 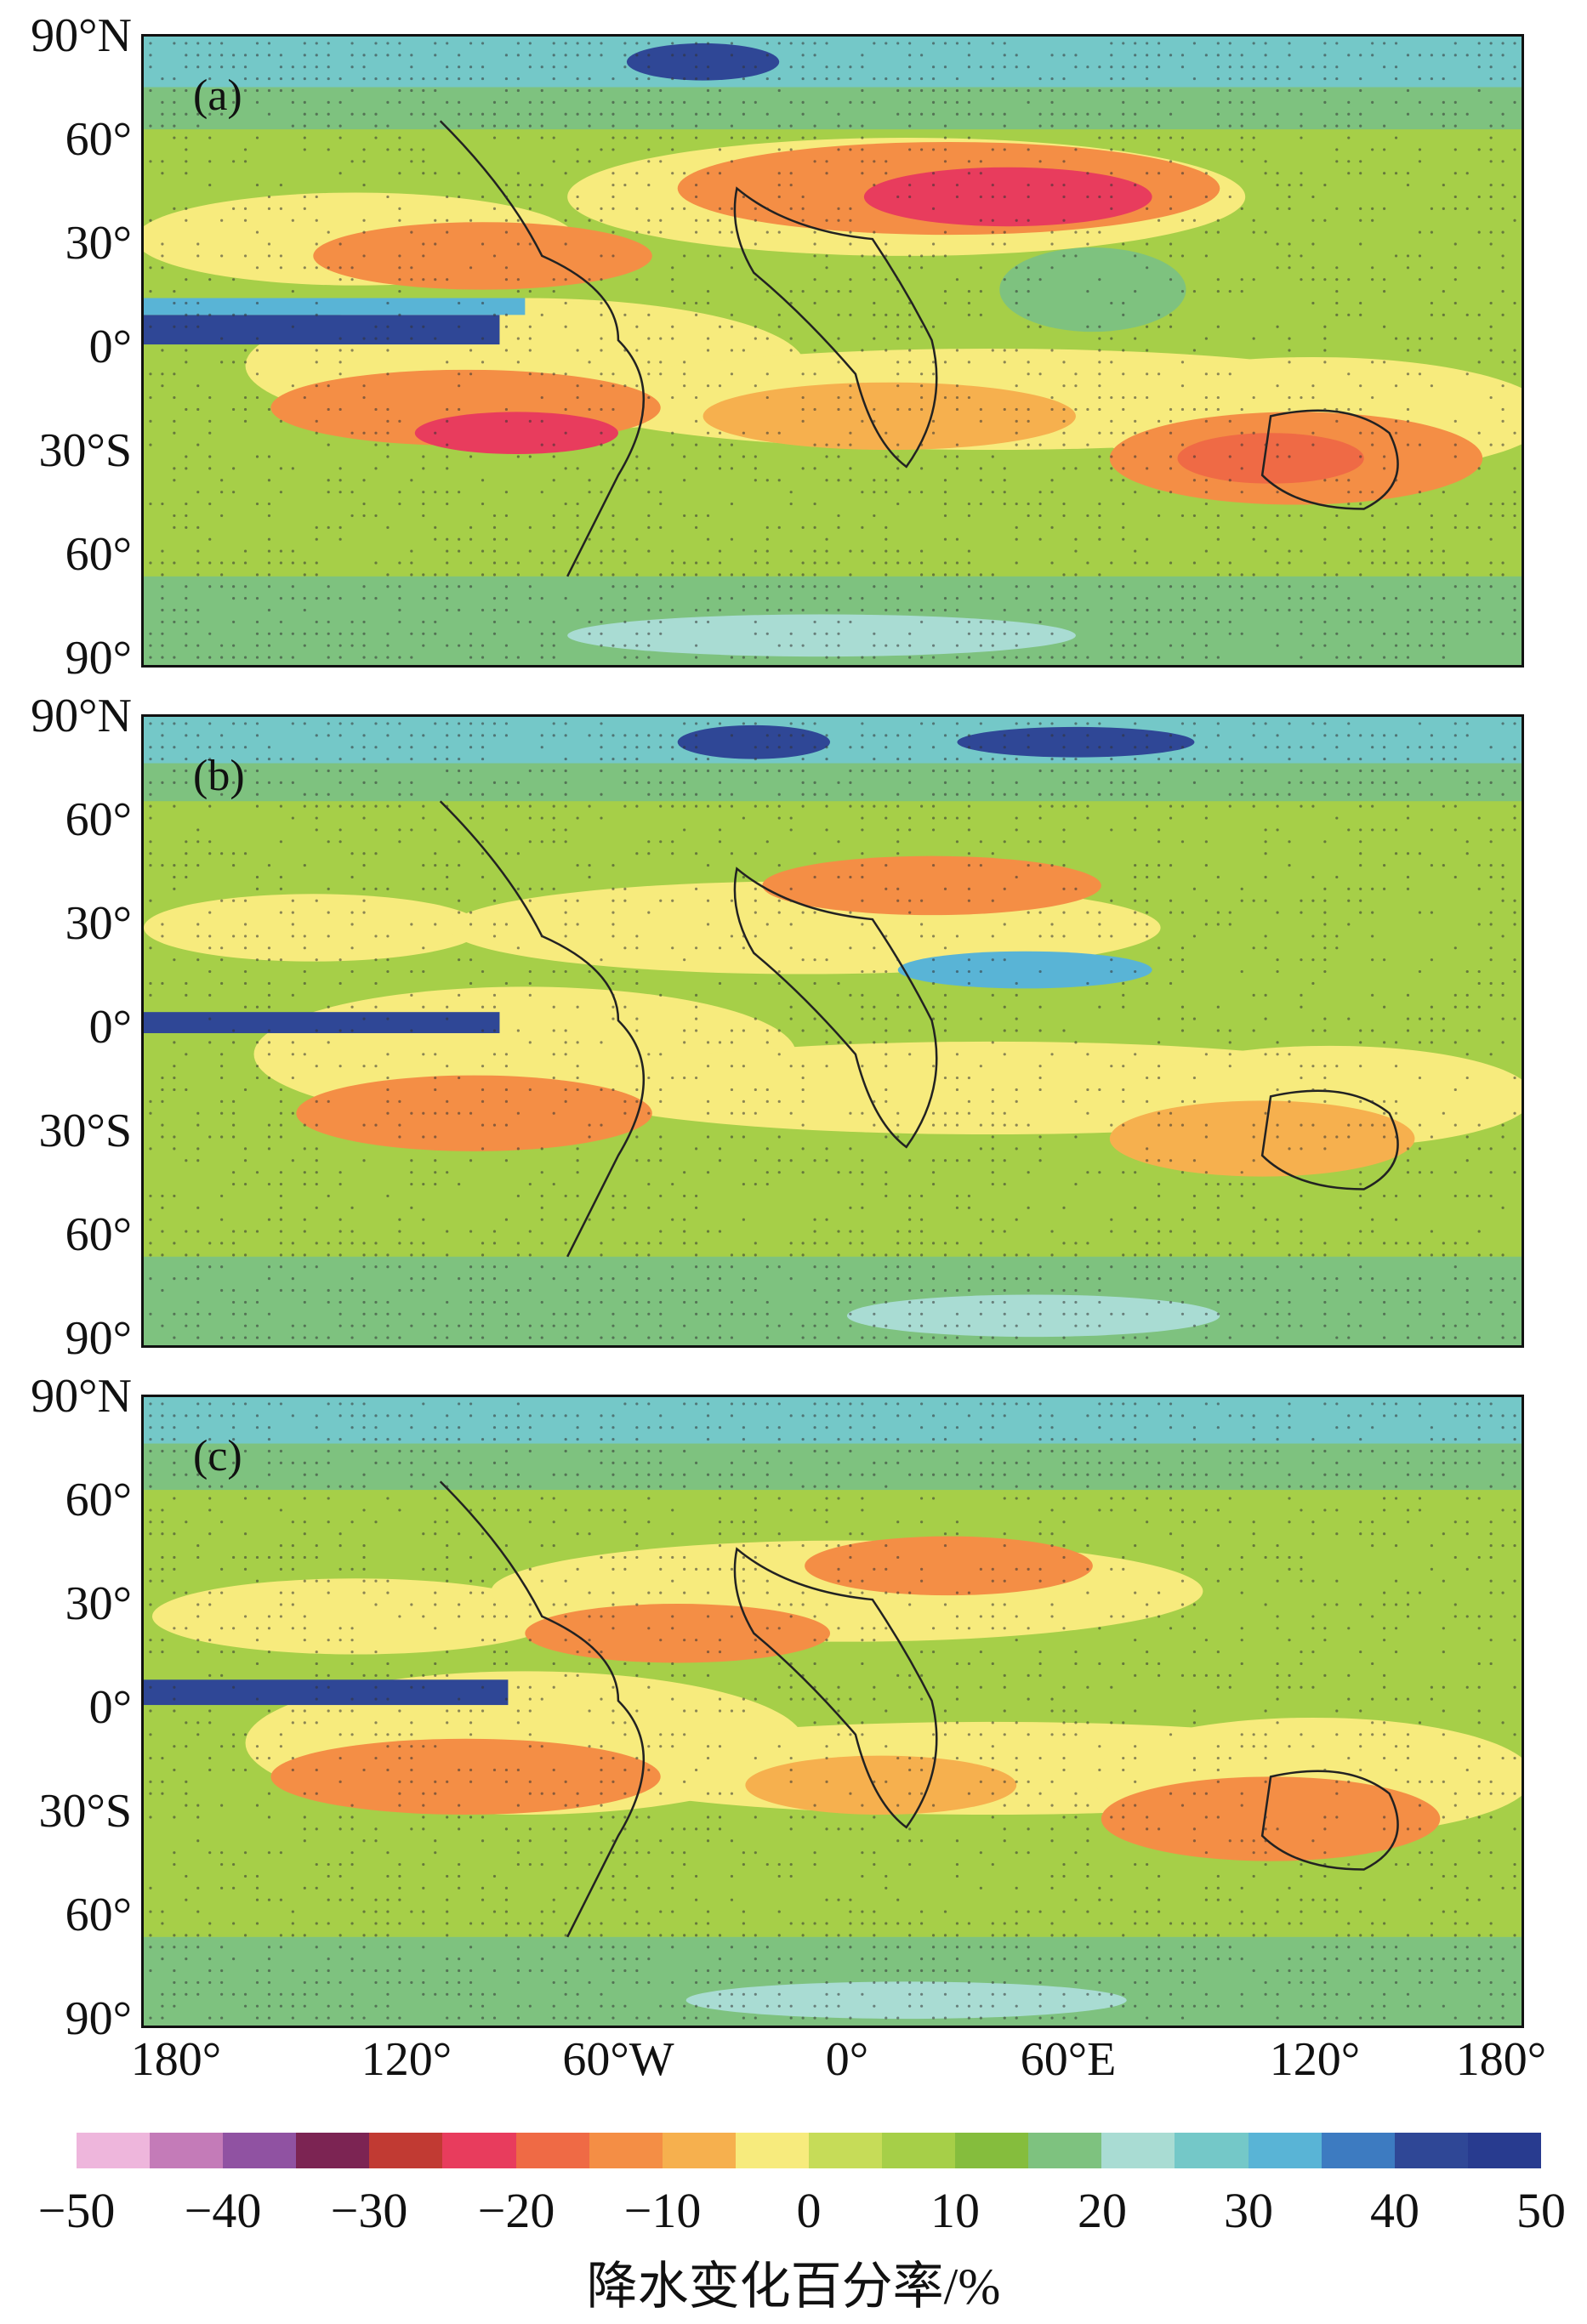 What do you see at coordinates (662, 2210) in the screenshot?
I see `colorbar-tick: −10` at bounding box center [662, 2210].